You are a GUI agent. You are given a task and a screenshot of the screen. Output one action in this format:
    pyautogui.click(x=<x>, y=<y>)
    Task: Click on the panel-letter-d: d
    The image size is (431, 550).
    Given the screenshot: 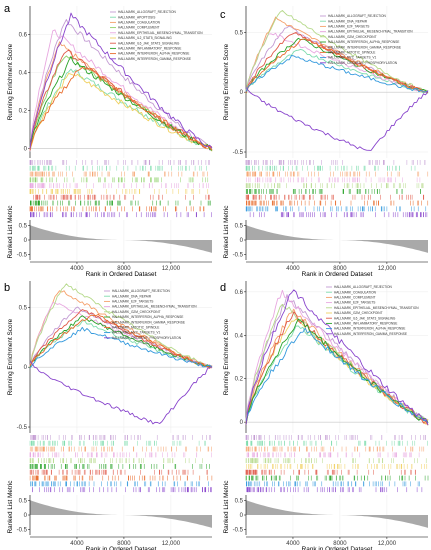 What is the action you would take?
    pyautogui.click(x=223, y=288)
    